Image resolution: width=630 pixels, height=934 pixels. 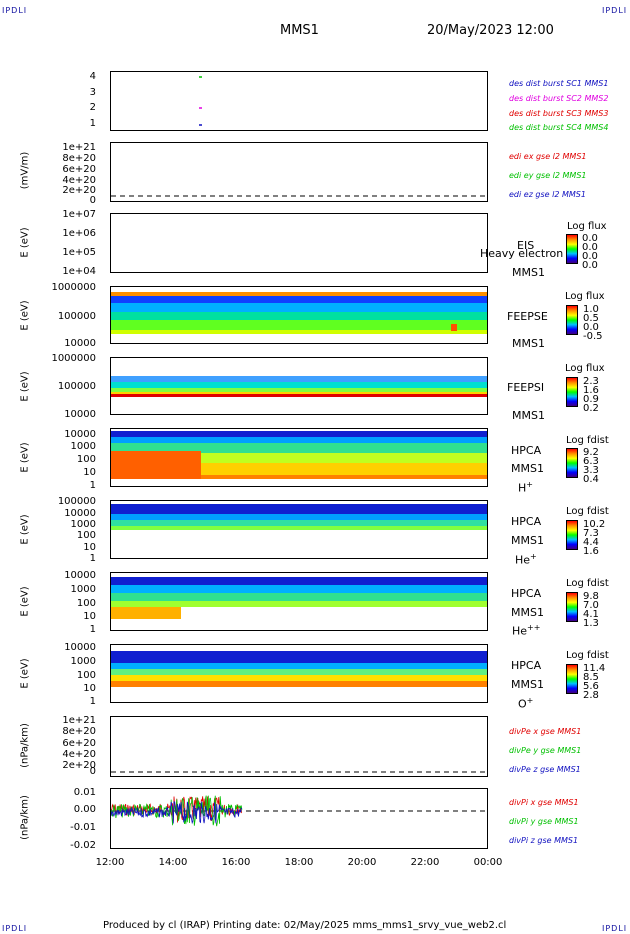 I want to click on tick-label: 1e+21, so click(x=79, y=147).